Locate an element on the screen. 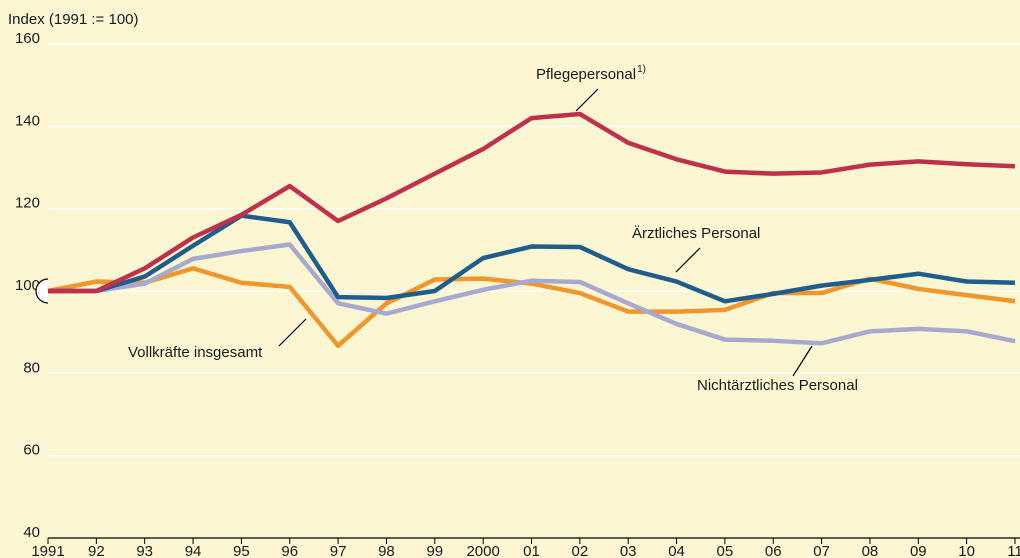 Image resolution: width=1020 pixels, height=558 pixels. x-tick-label: 09 is located at coordinates (918, 550).